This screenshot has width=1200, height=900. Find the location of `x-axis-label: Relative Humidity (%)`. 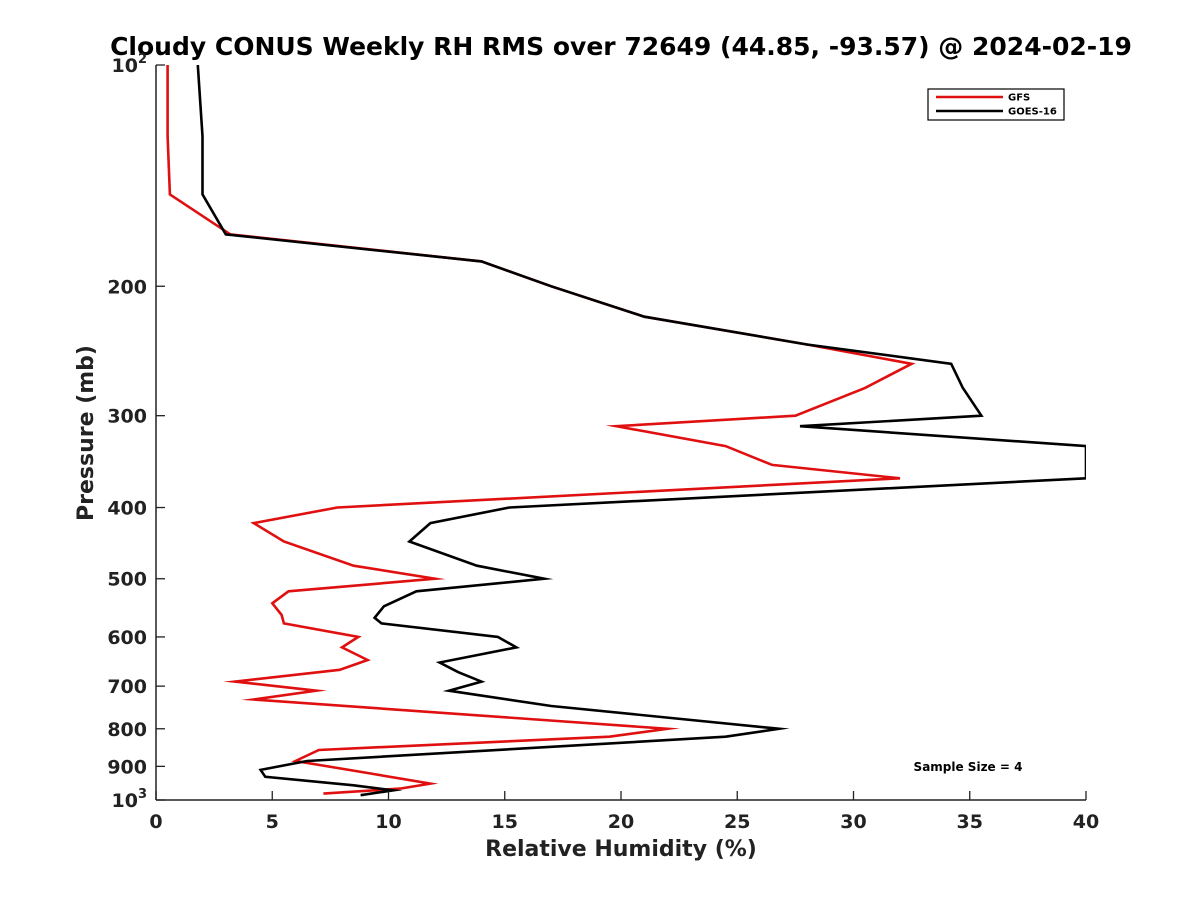

x-axis-label: Relative Humidity (%) is located at coordinates (621, 849).